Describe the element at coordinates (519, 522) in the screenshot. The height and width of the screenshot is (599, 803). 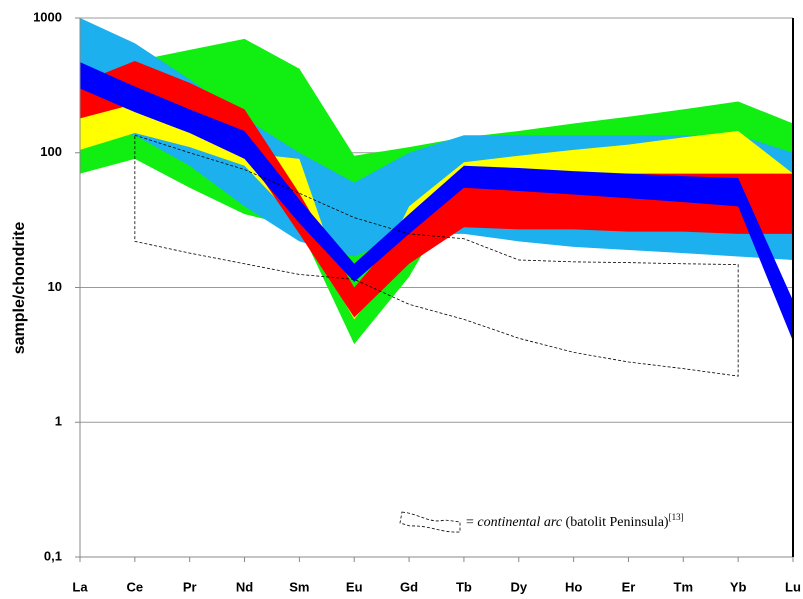
I see `legend-italic: continental arc` at that location.